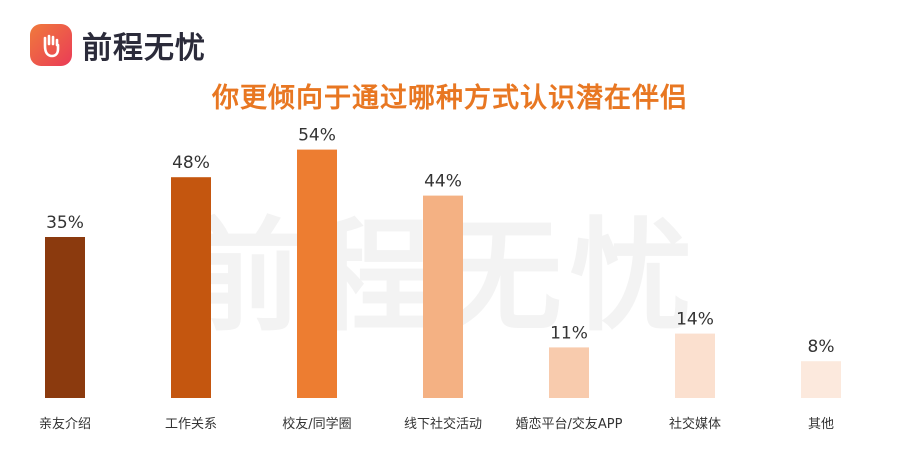 The width and height of the screenshot is (900, 457). I want to click on category-label: 其他, so click(821, 424).